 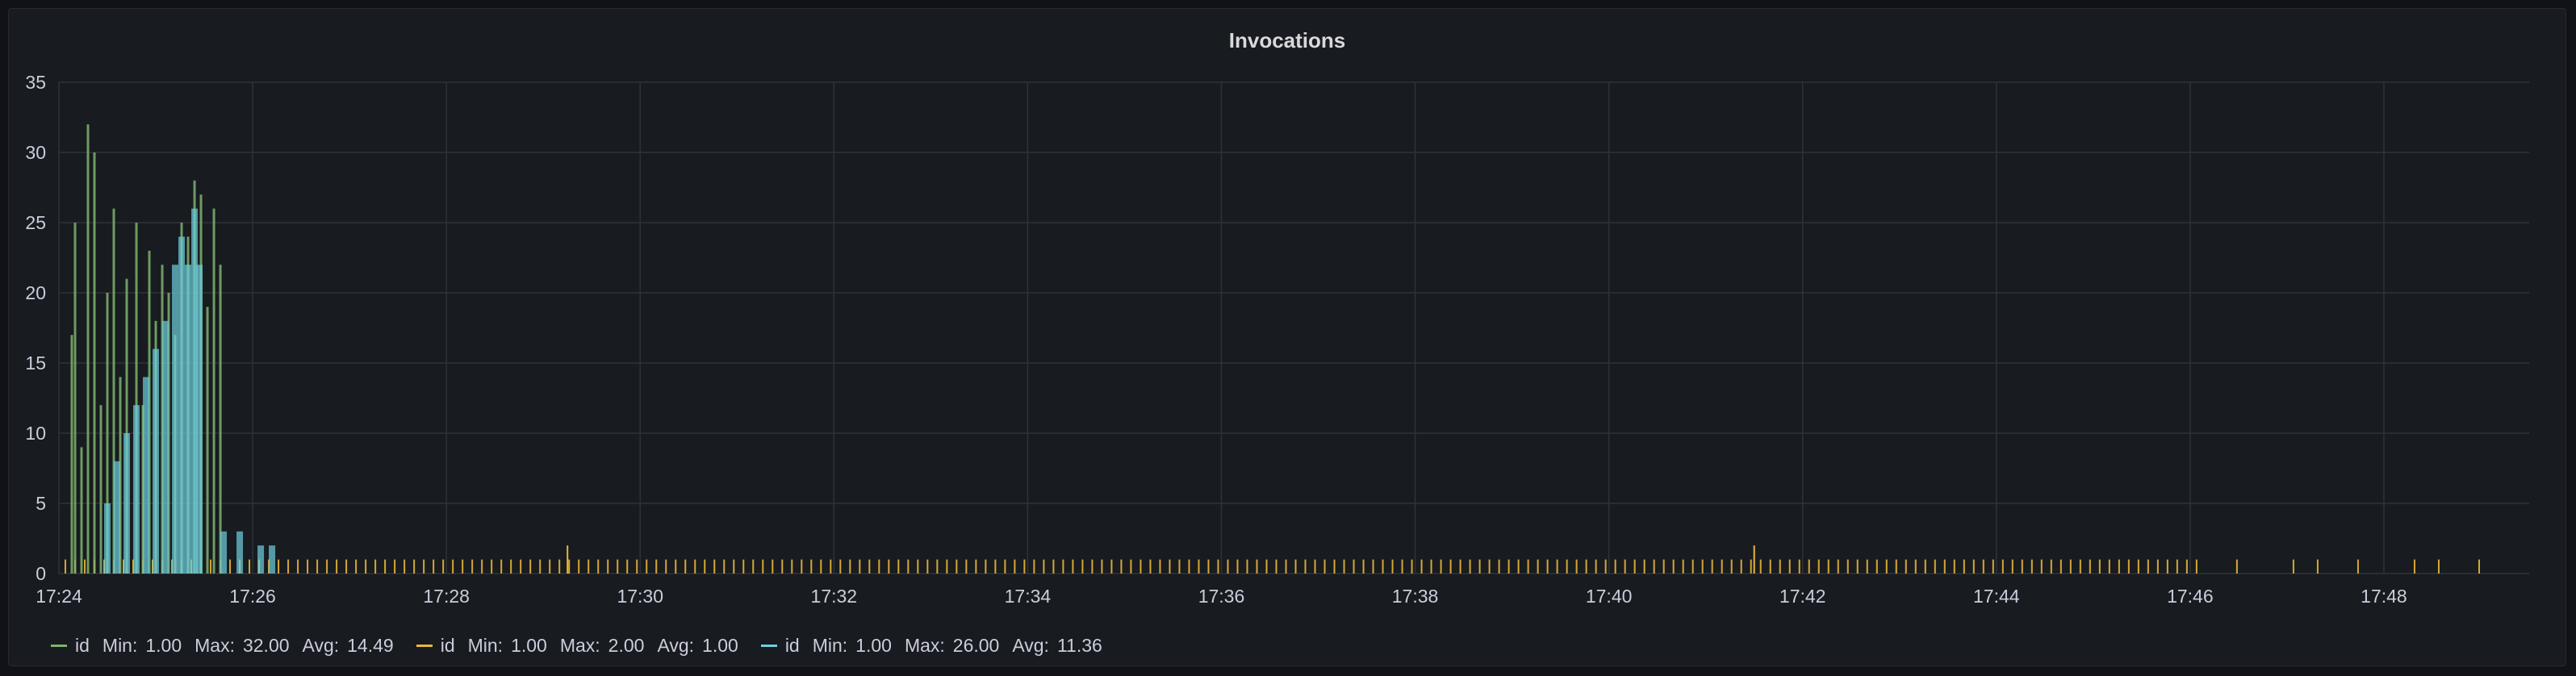 I want to click on x-tick-label-17:46: 17:46, so click(x=2190, y=596).